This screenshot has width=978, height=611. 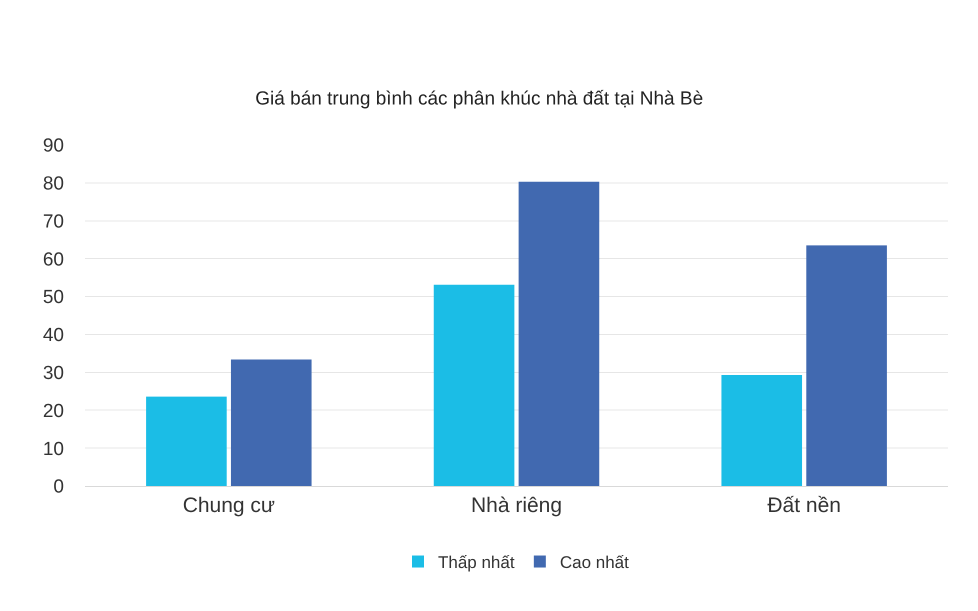 I want to click on chart-title: Giá bán trung bình các phân khúc nhà đất tại Nhà Bè, so click(x=479, y=99).